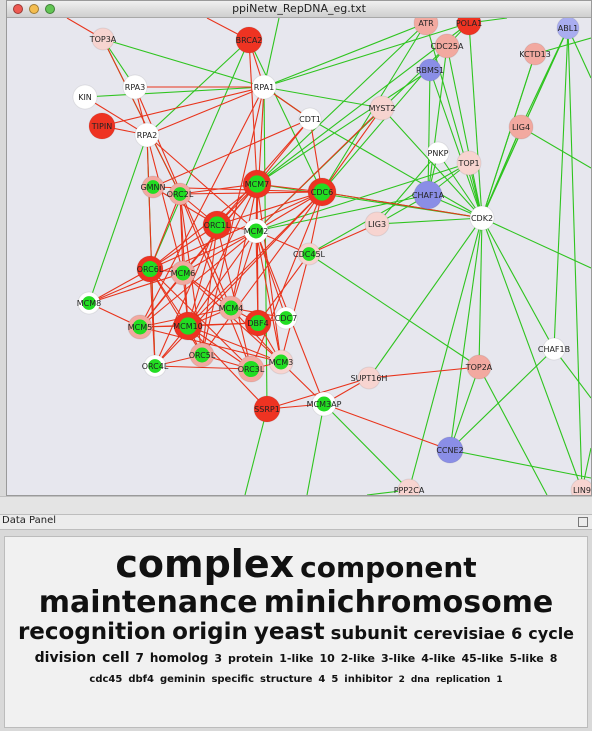 The image size is (592, 731). I want to click on node-mcm10: MCM10, so click(188, 326).